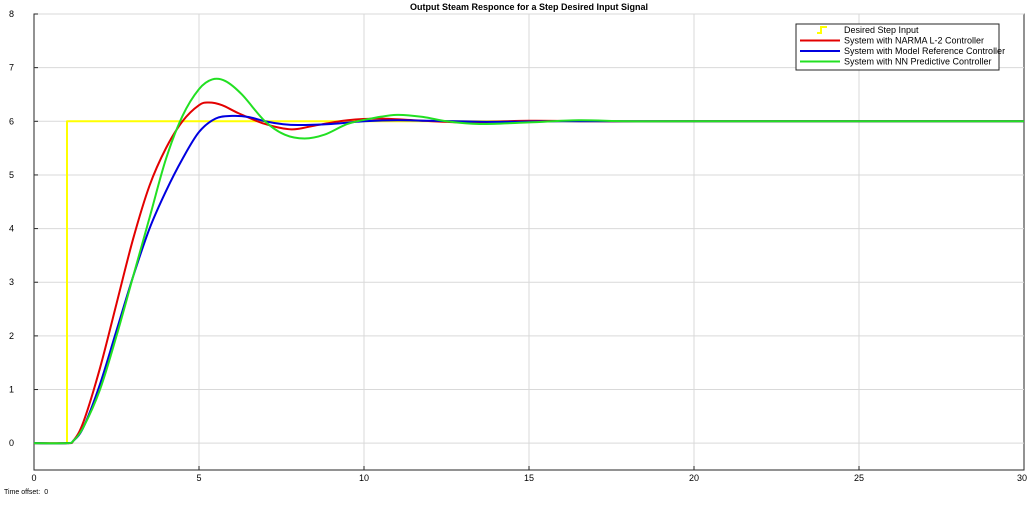 This screenshot has height=505, width=1028. I want to click on y-tick-label: 5, so click(11, 175).